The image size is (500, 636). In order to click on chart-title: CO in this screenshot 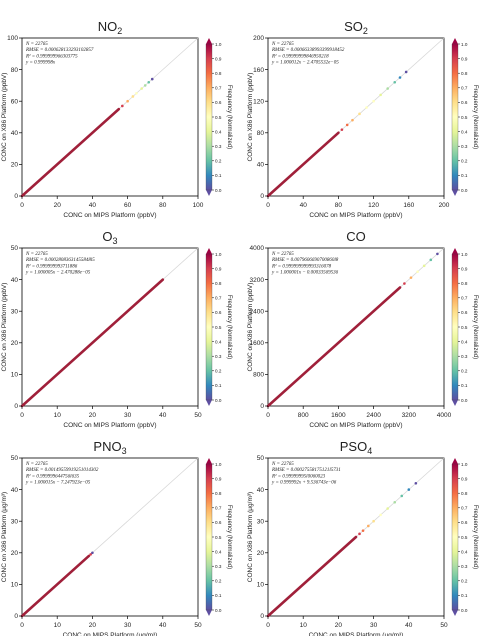, I will do `click(356, 236)`.